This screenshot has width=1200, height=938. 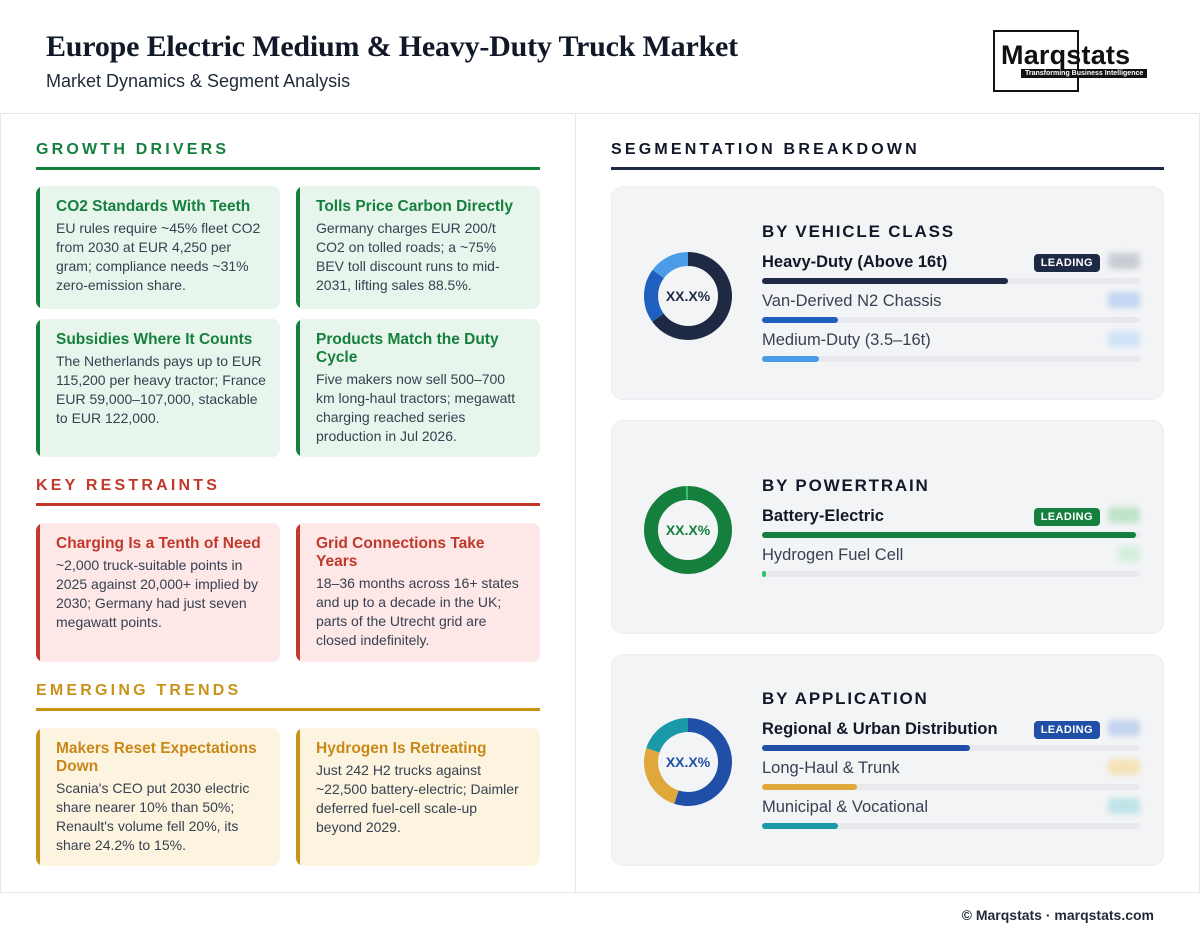 What do you see at coordinates (1066, 55) in the screenshot?
I see `logo-wordmark: Marqstats` at bounding box center [1066, 55].